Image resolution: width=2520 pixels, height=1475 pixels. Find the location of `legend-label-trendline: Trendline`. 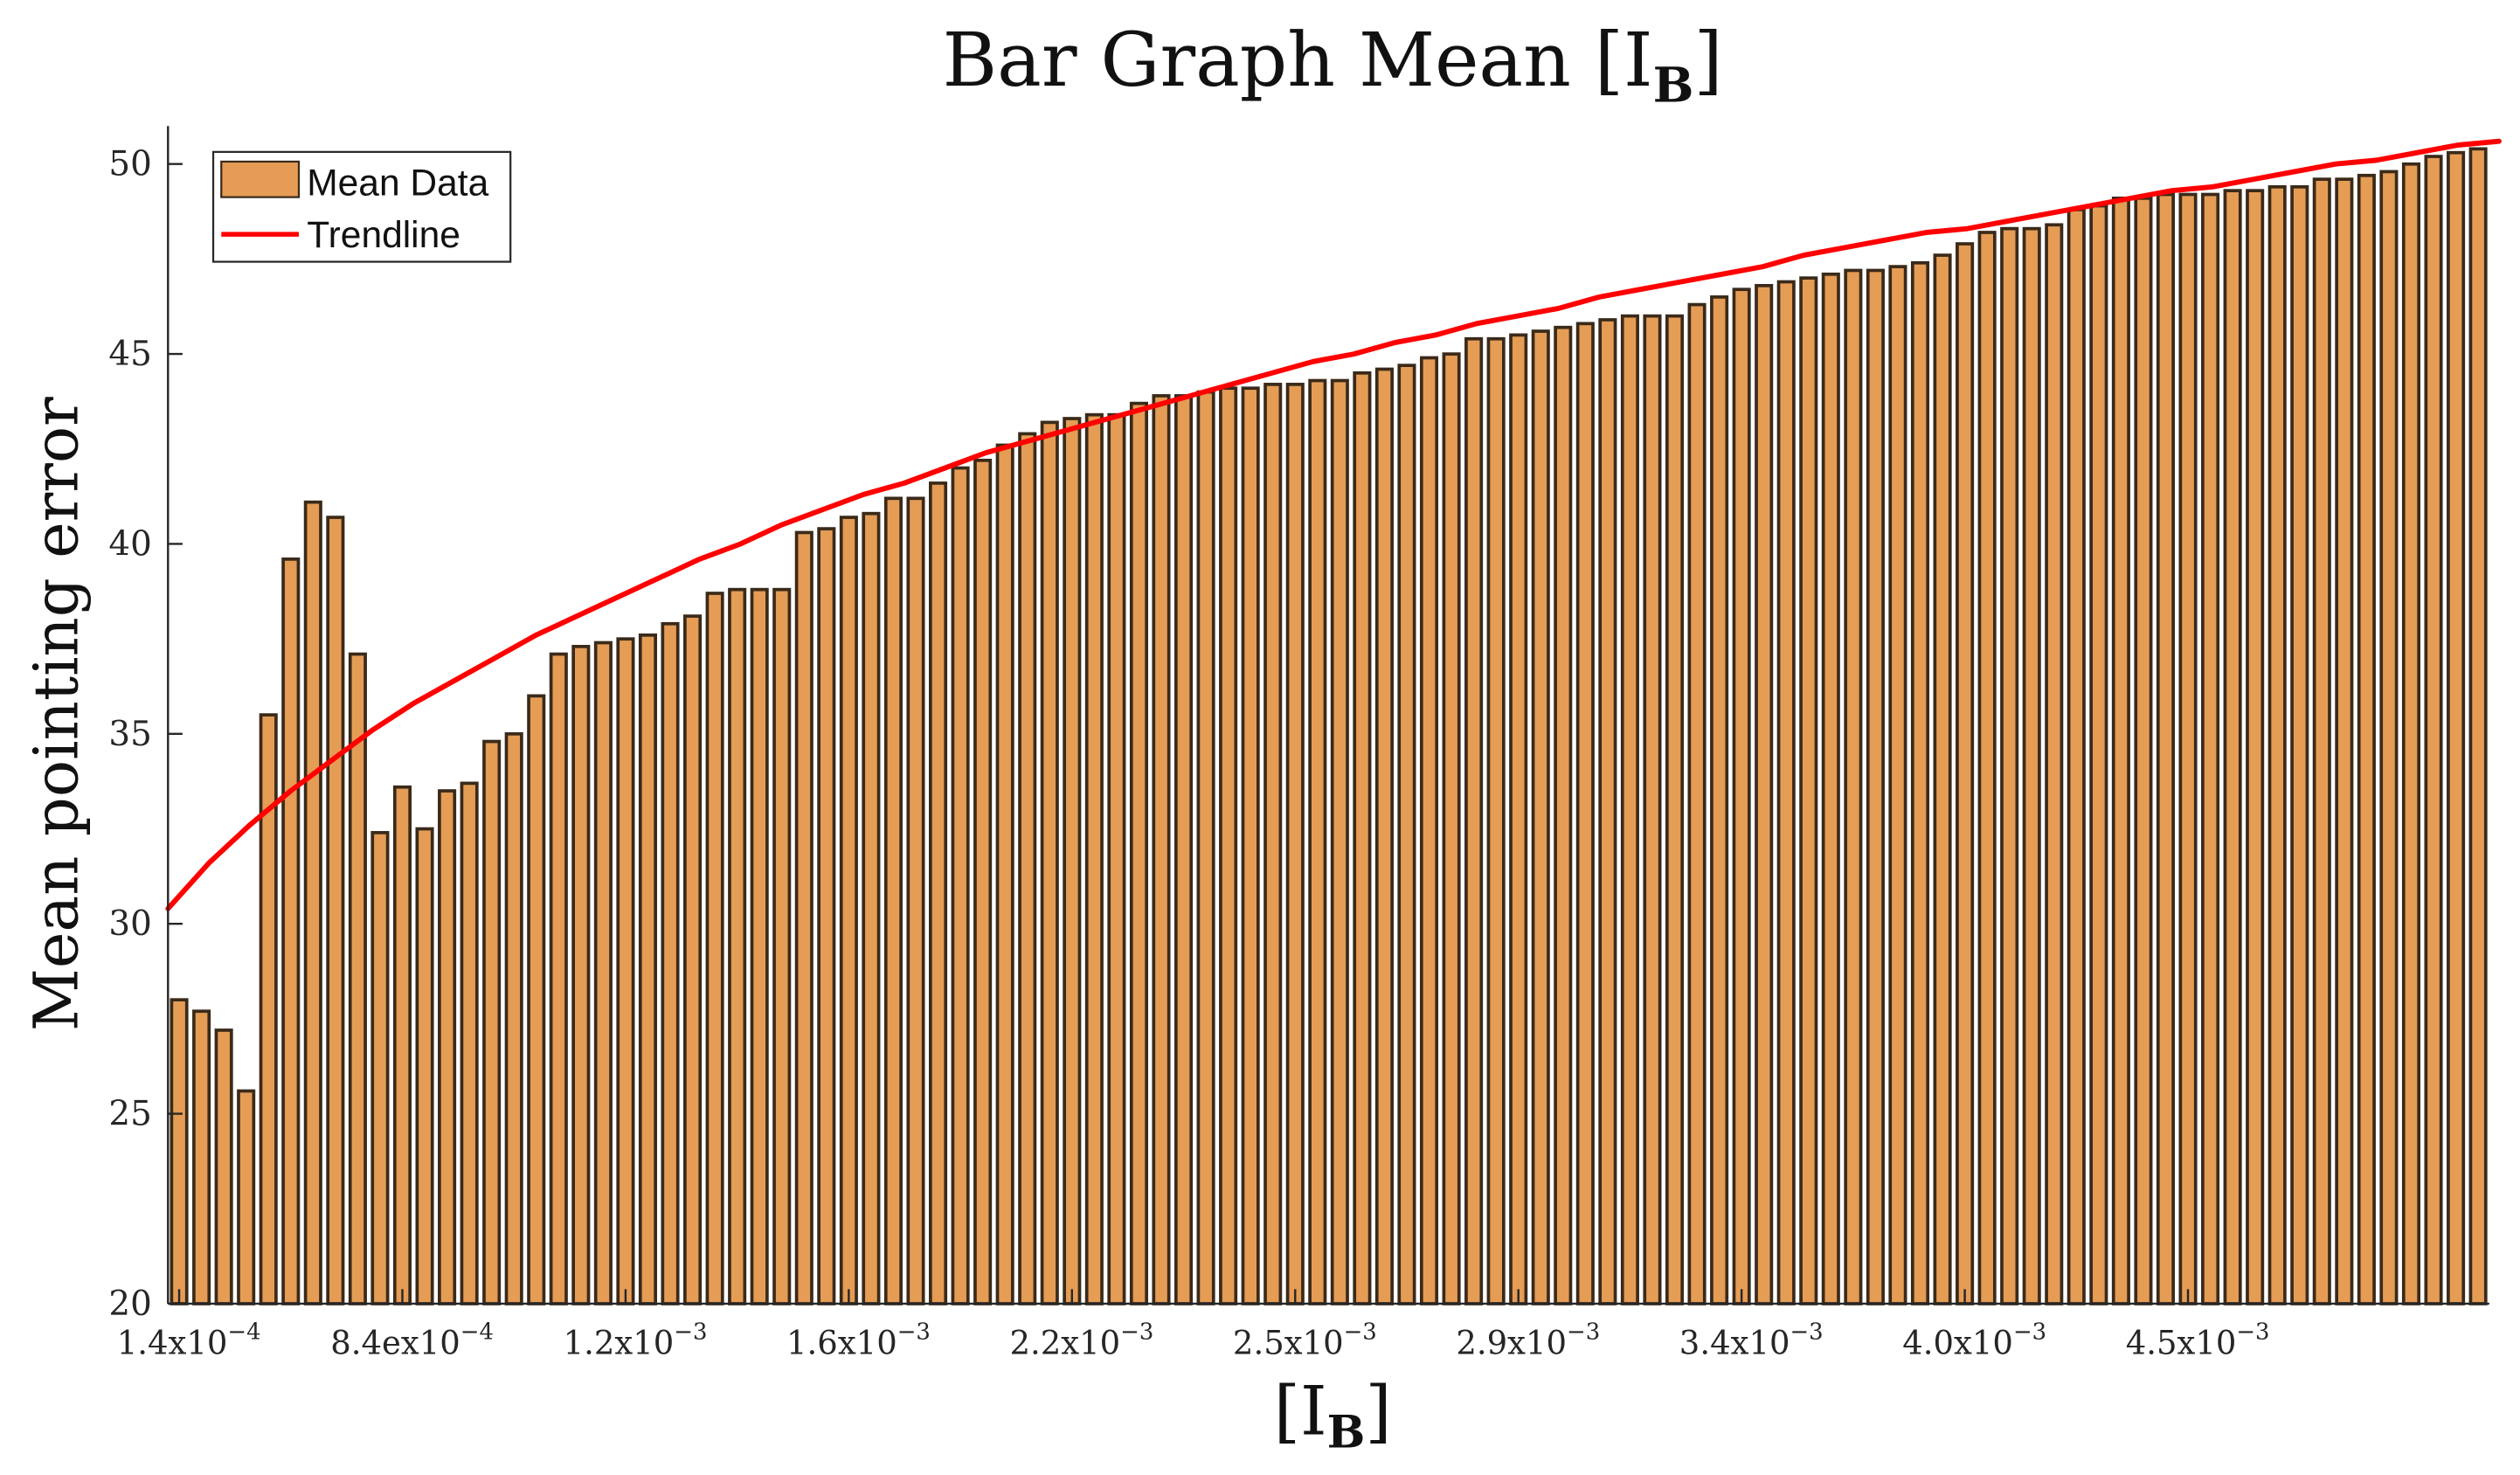

legend-label-trendline: Trendline is located at coordinates (383, 235).